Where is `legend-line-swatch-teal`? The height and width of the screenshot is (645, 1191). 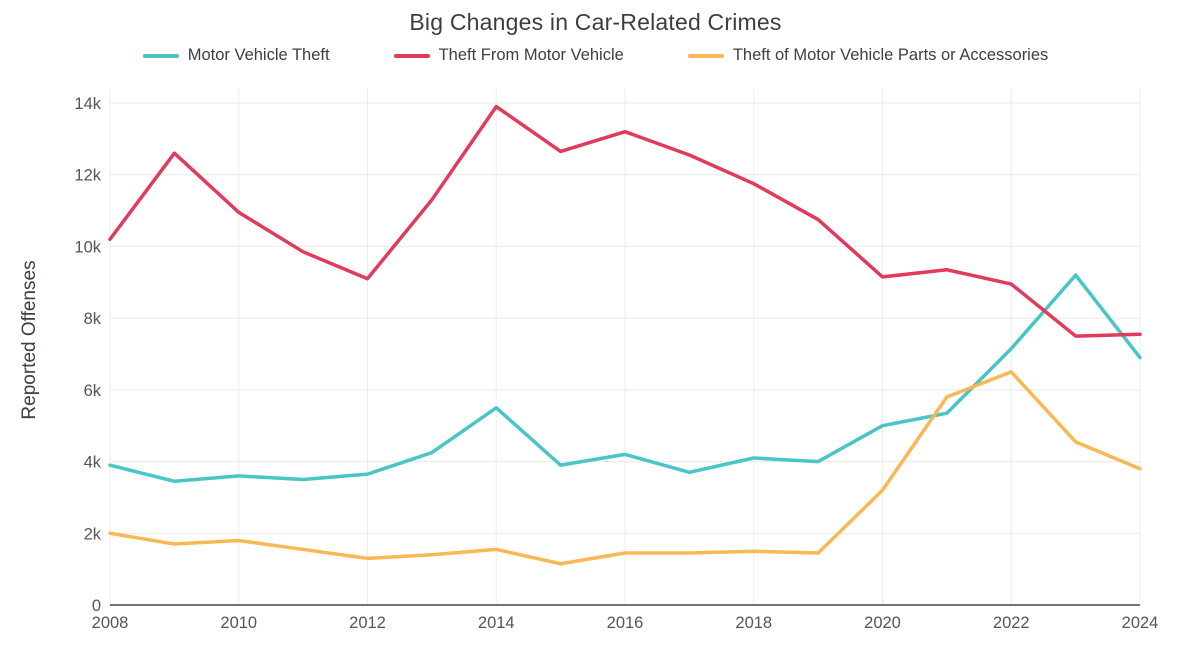
legend-line-swatch-teal is located at coordinates (160, 55).